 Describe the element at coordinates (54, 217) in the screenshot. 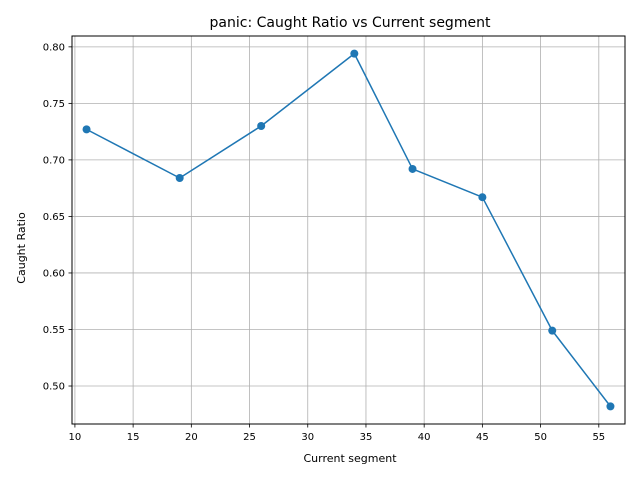

I see `y-tick-label: 0.65` at that location.